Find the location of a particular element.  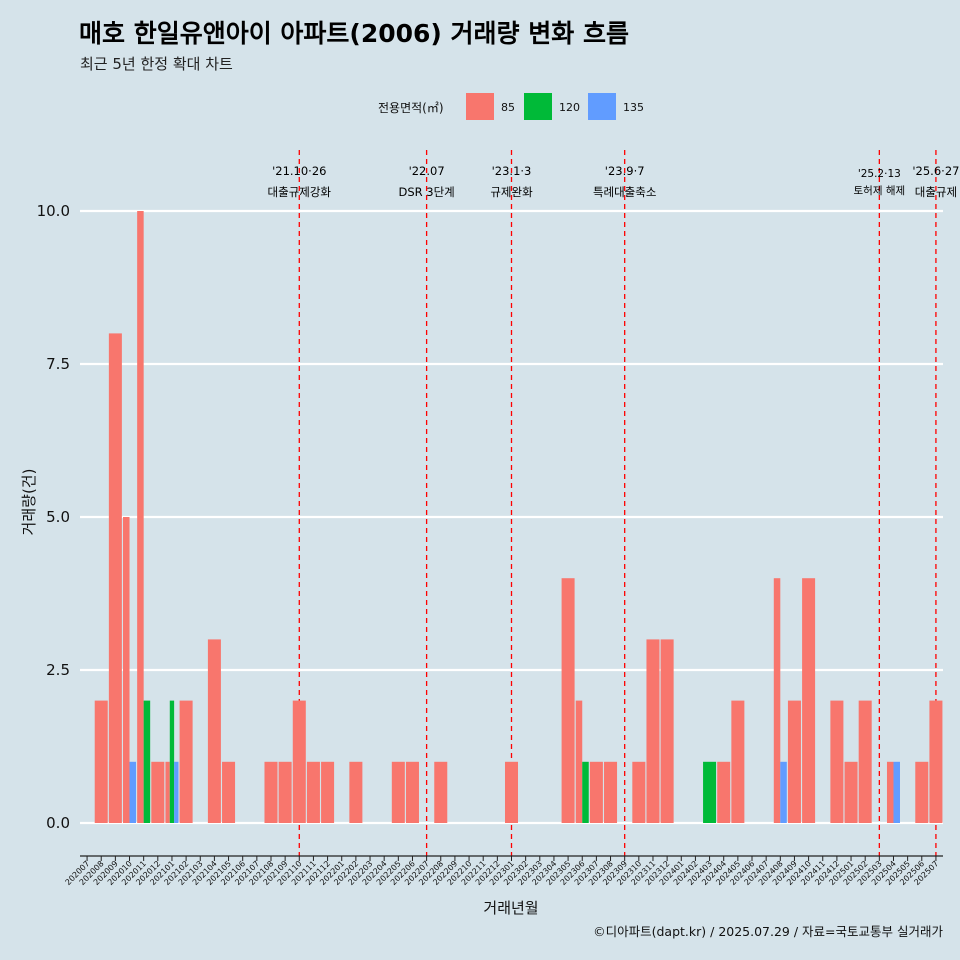

y-tick-label: 2.5 is located at coordinates (58, 670).